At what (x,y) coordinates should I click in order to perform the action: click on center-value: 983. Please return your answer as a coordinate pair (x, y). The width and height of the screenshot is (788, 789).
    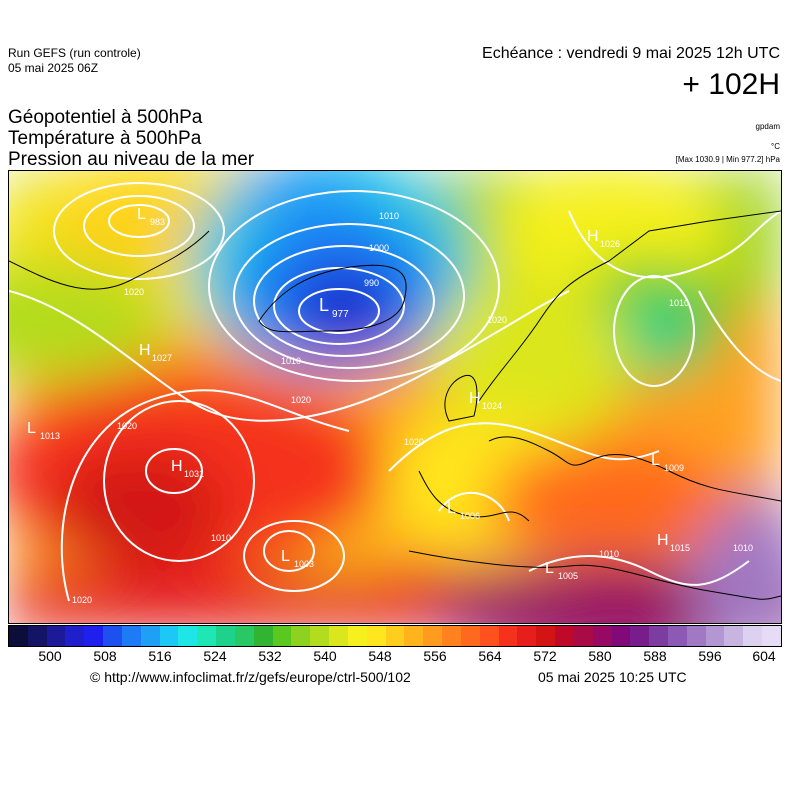
    Looking at the image, I should click on (157, 222).